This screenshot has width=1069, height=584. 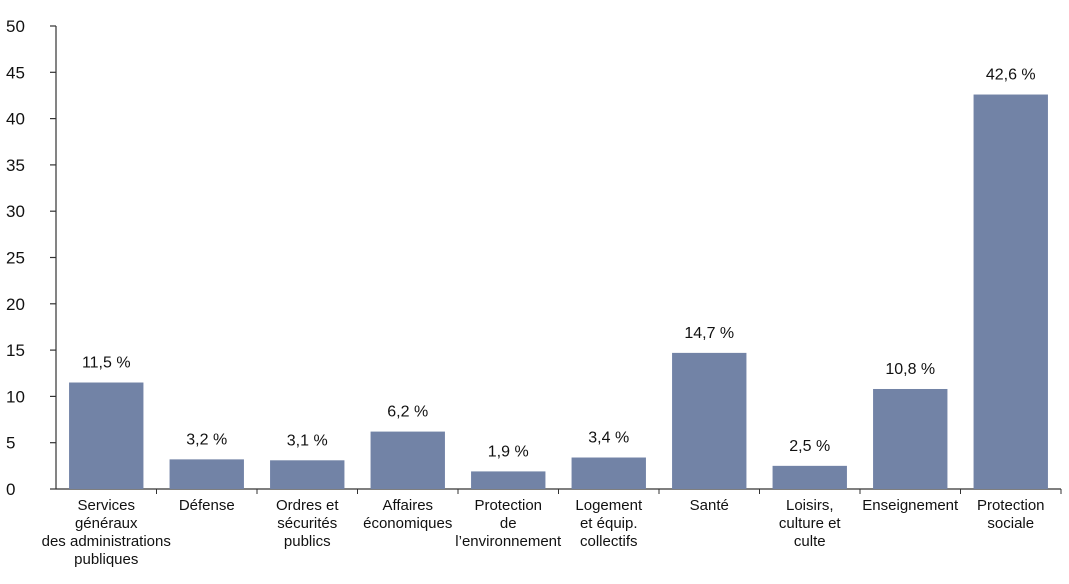 I want to click on y-tick-label: 45, so click(x=15, y=72).